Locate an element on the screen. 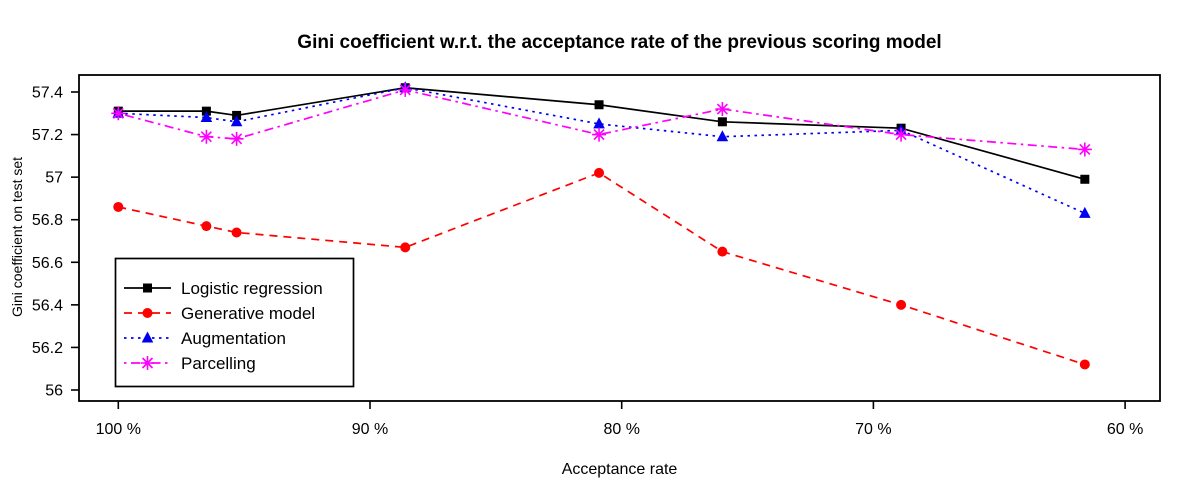 This screenshot has width=1200, height=500. x-tick-label: 100 % is located at coordinates (118, 429).